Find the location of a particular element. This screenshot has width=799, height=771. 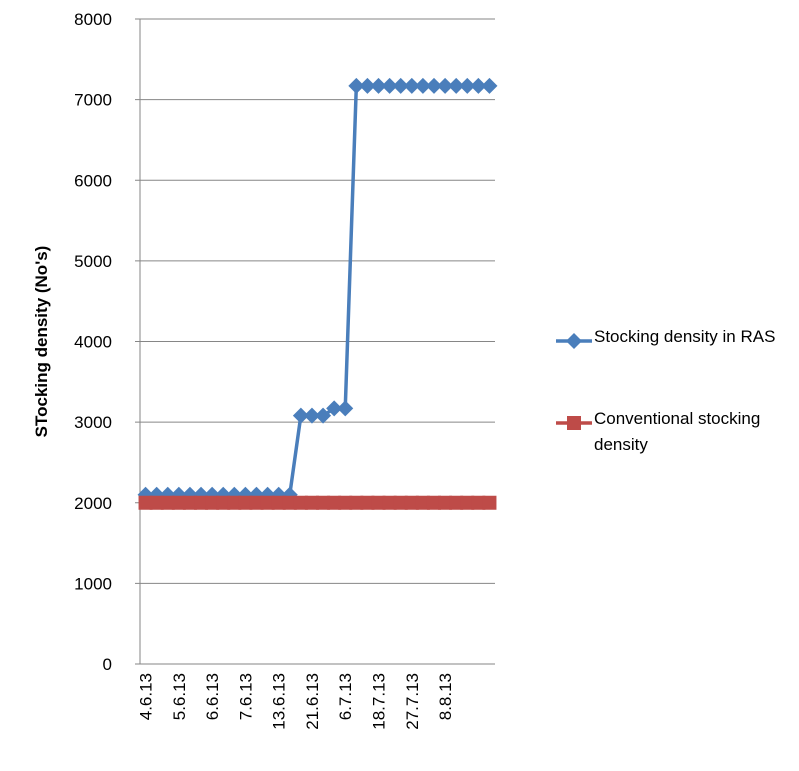

y-tick-label: 7000 is located at coordinates (93, 100).